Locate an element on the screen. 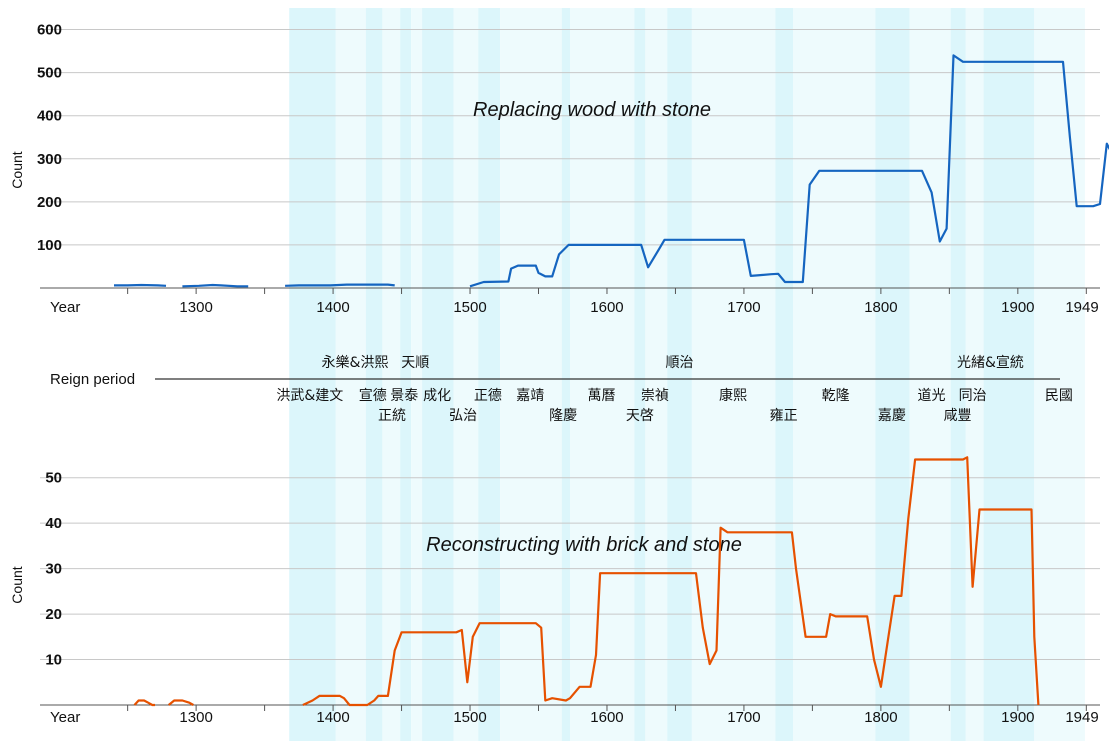  reign-name-lower: 正統 is located at coordinates (392, 416).